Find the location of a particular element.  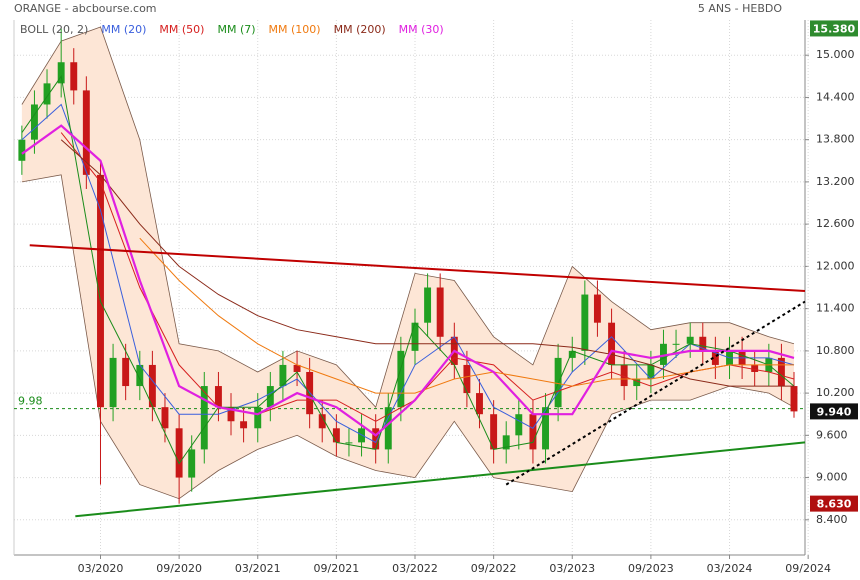

y-tick-label: 13.200 is located at coordinates (835, 181).